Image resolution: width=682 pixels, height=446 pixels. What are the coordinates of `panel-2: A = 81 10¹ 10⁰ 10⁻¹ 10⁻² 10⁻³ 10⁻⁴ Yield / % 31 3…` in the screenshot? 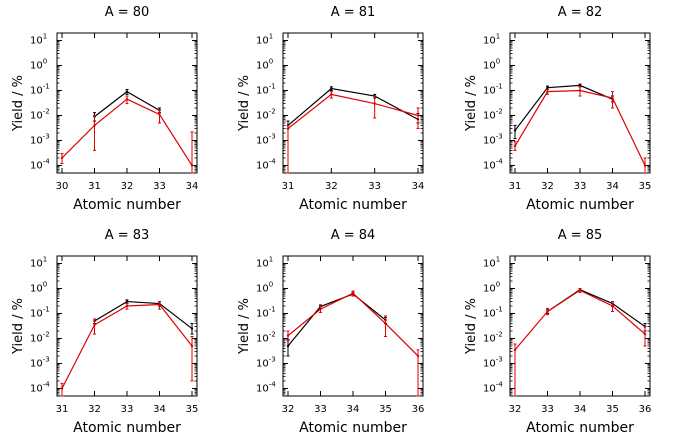 It's located at (330, 109).